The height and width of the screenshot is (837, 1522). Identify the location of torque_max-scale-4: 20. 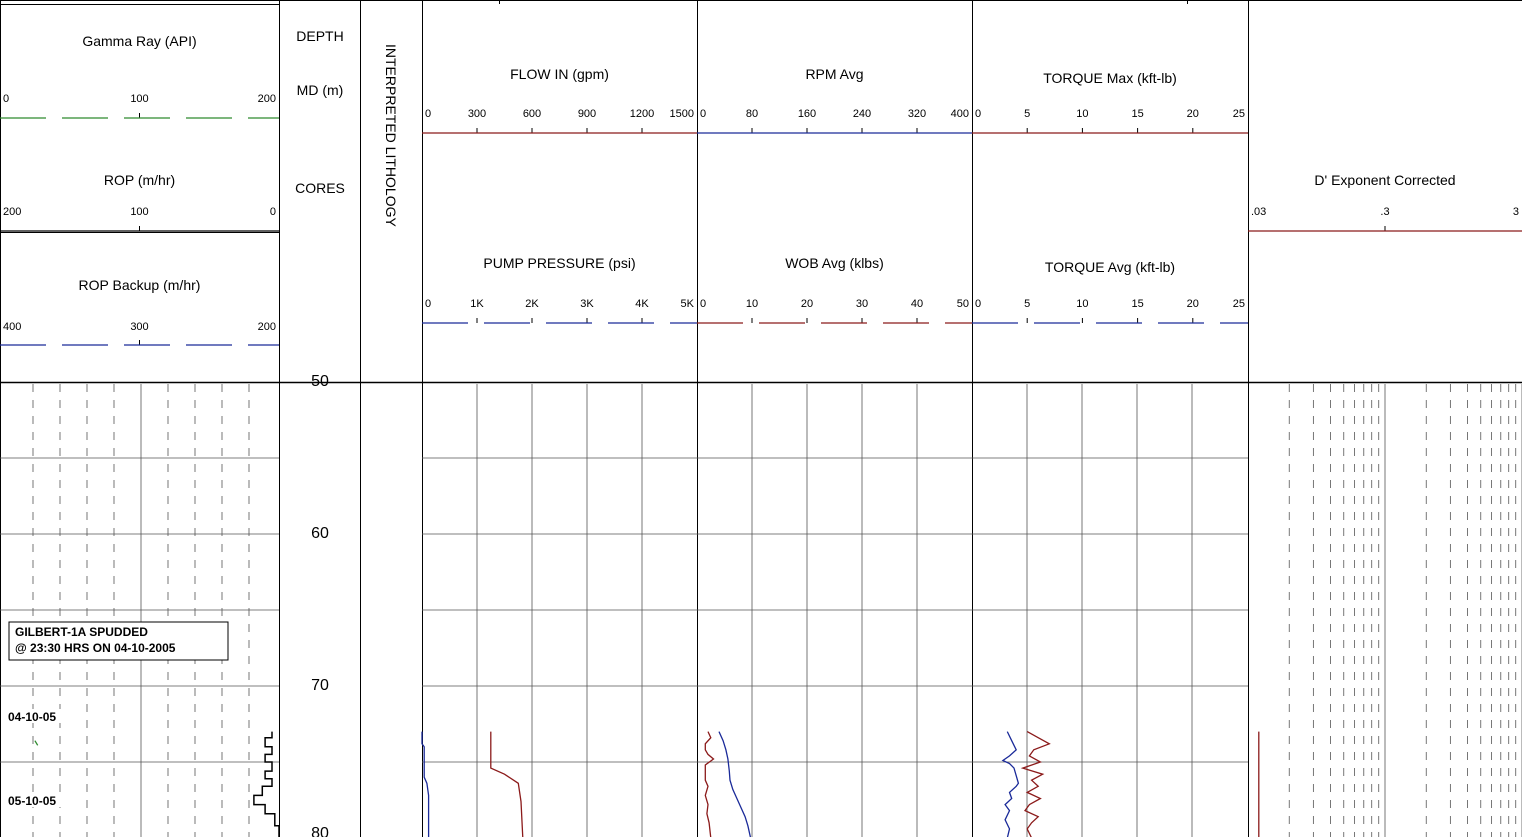
(1193, 114).